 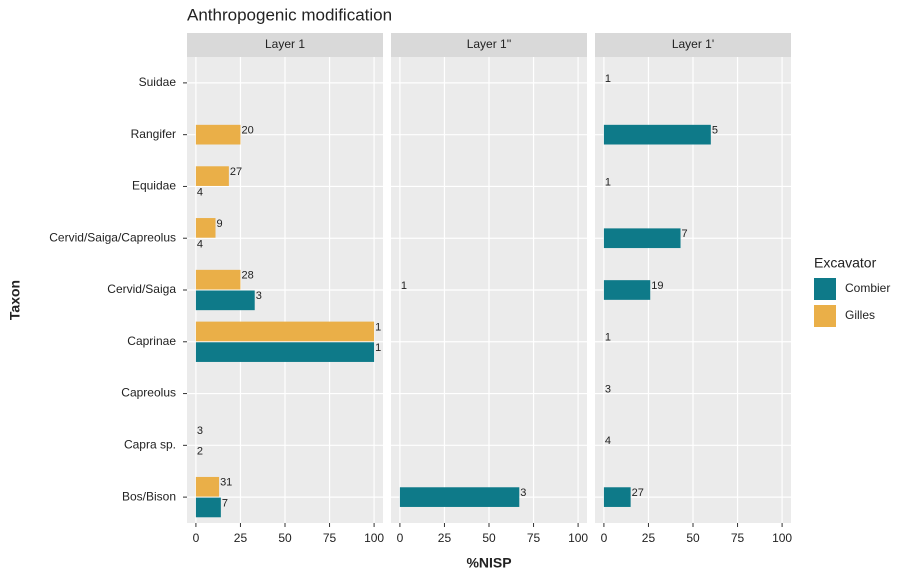 I want to click on legend-label: Gilles, so click(x=860, y=315).